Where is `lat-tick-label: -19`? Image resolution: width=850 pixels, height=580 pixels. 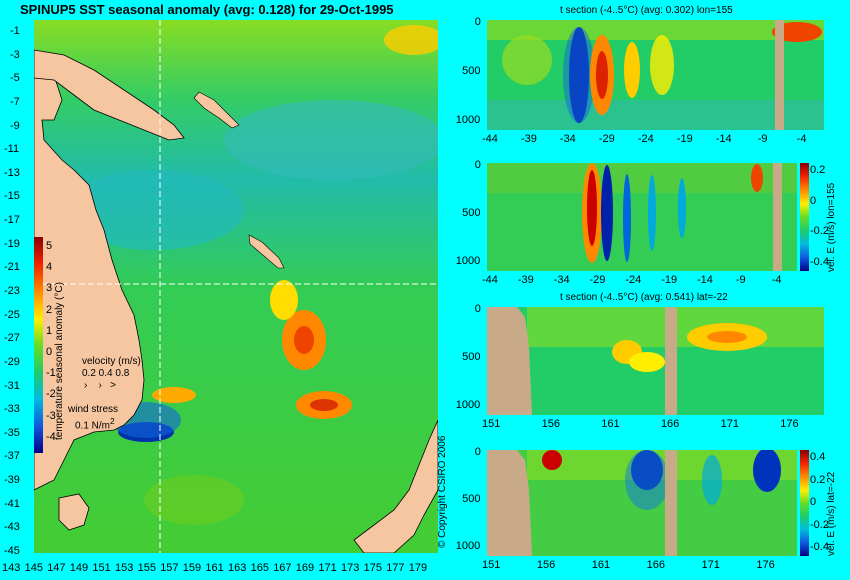 lat-tick-label: -19 is located at coordinates (12, 243).